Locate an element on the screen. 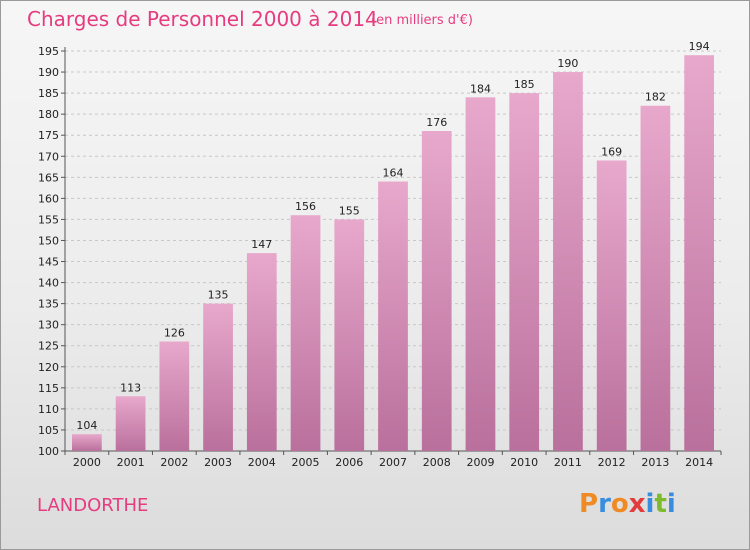  y-tick-label: 165 is located at coordinates (48, 177).